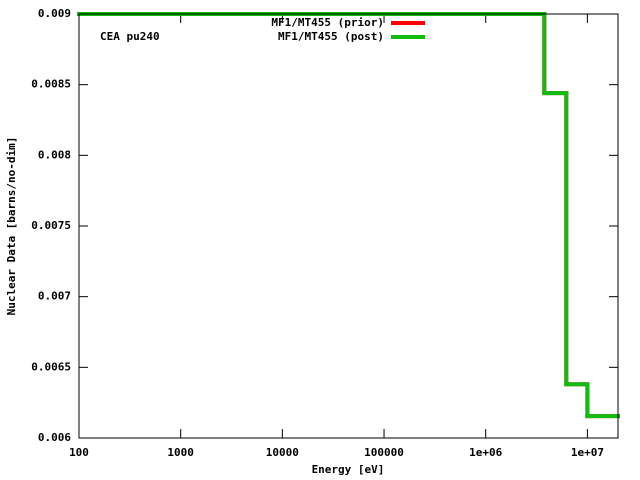  What do you see at coordinates (180, 452) in the screenshot?
I see `x-tick-label: 1000` at bounding box center [180, 452].